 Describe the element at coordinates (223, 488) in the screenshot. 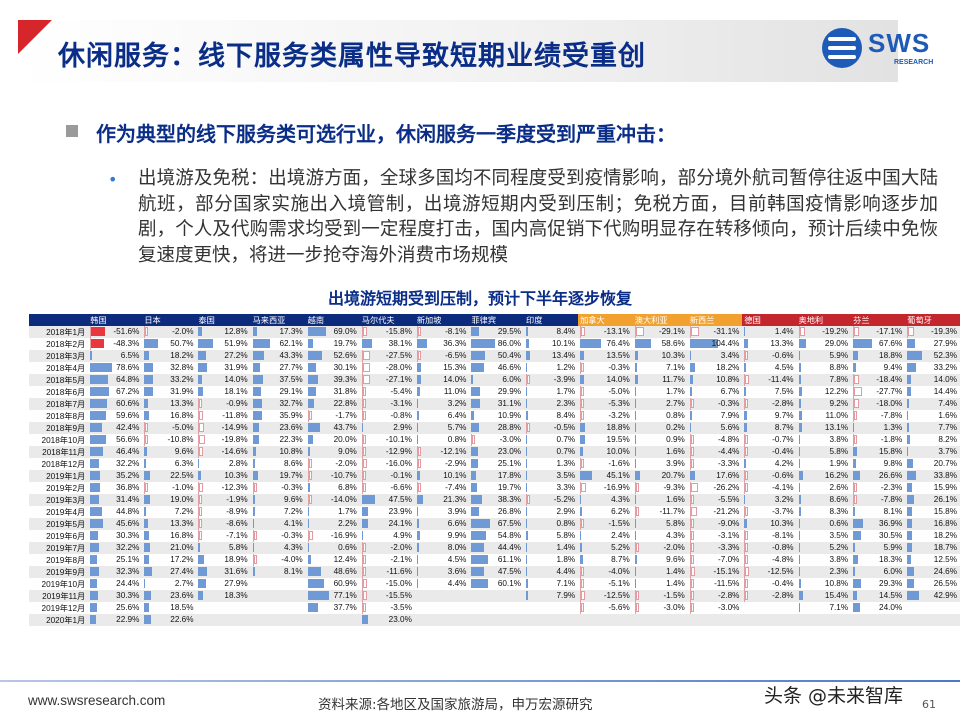

I see `table-cell: -12.3%` at that location.